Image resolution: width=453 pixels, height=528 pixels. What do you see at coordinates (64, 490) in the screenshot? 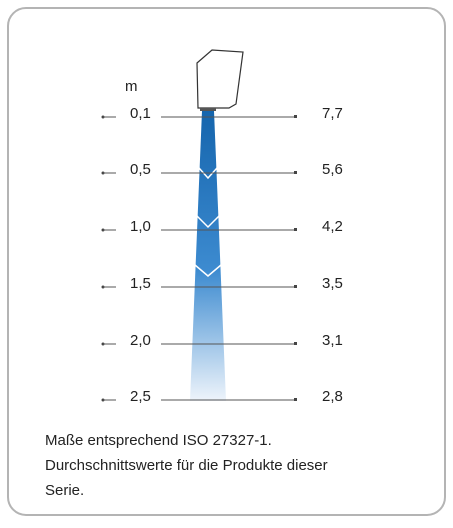
I see `caption-line: Serie.` at bounding box center [64, 490].